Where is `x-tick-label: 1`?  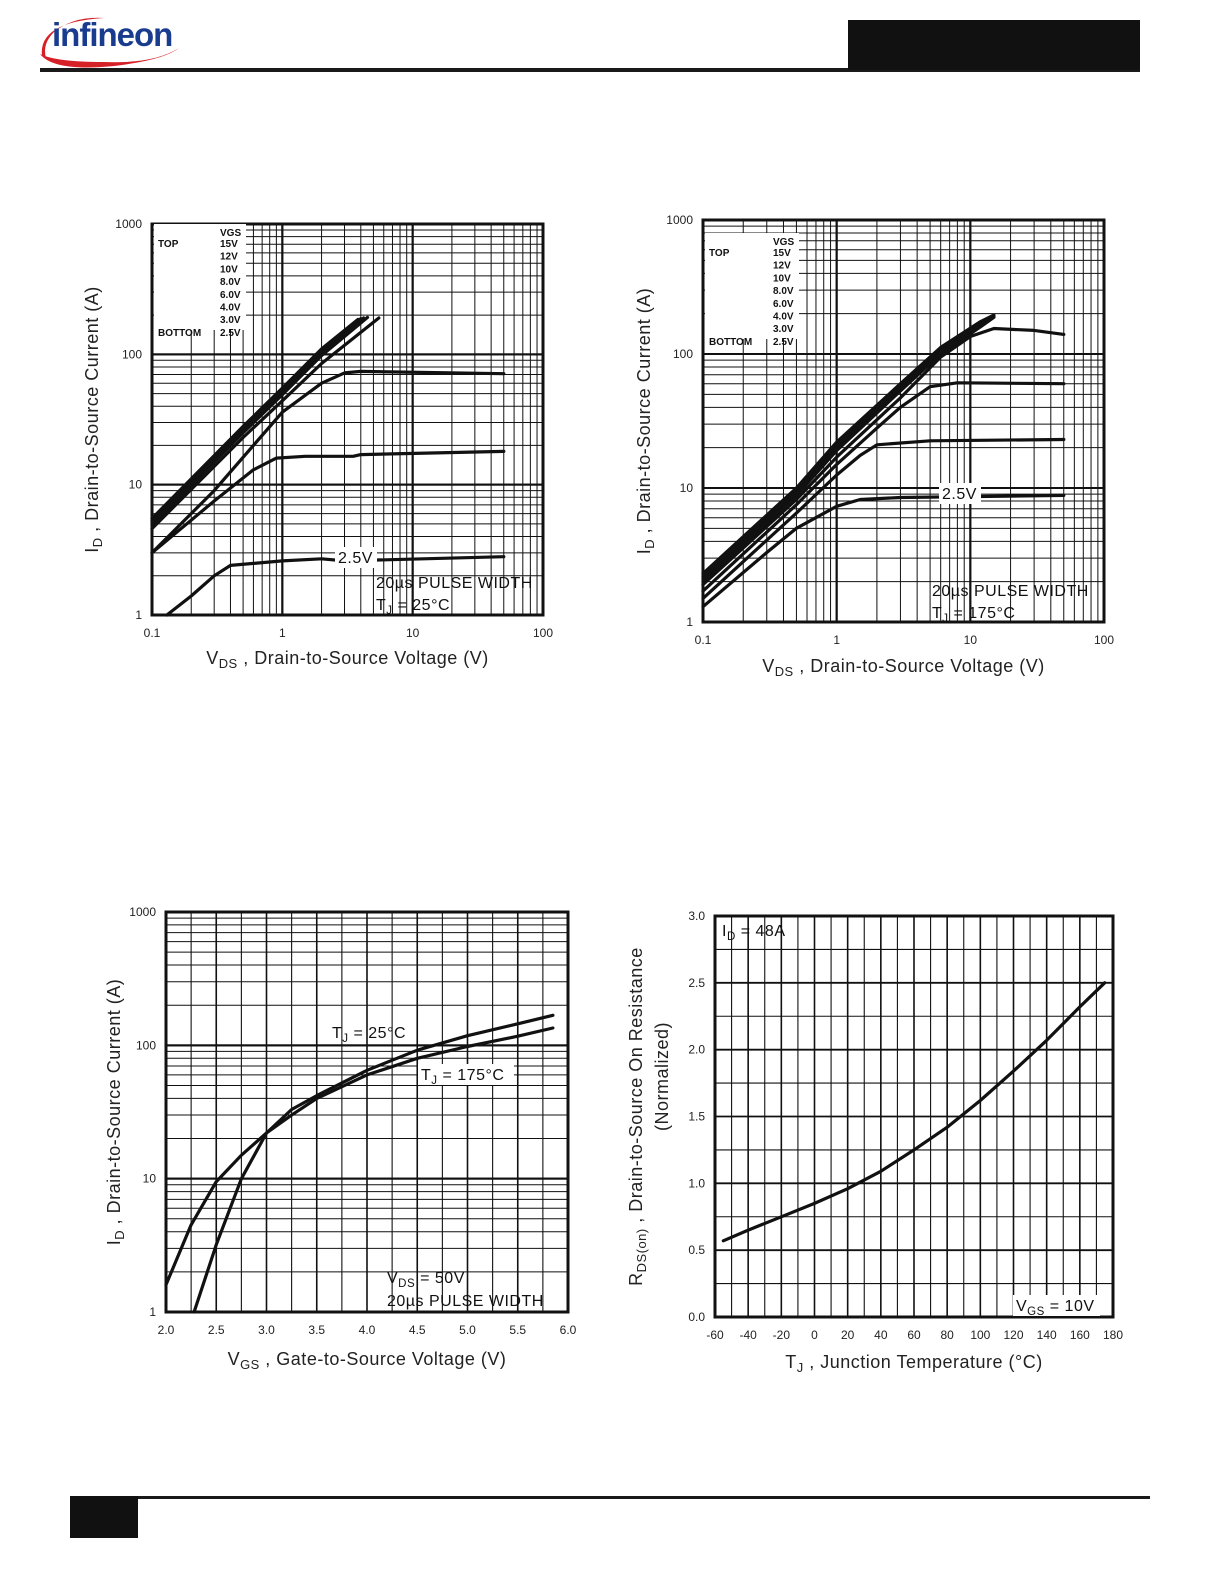
x-tick-label: 1 is located at coordinates (282, 633).